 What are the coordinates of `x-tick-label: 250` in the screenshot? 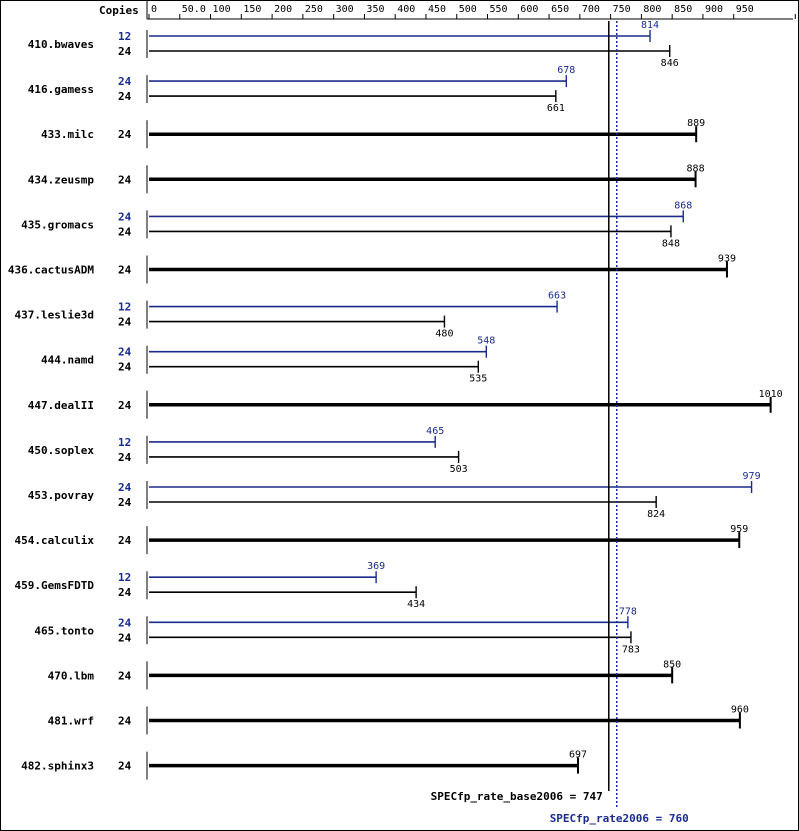 It's located at (314, 9).